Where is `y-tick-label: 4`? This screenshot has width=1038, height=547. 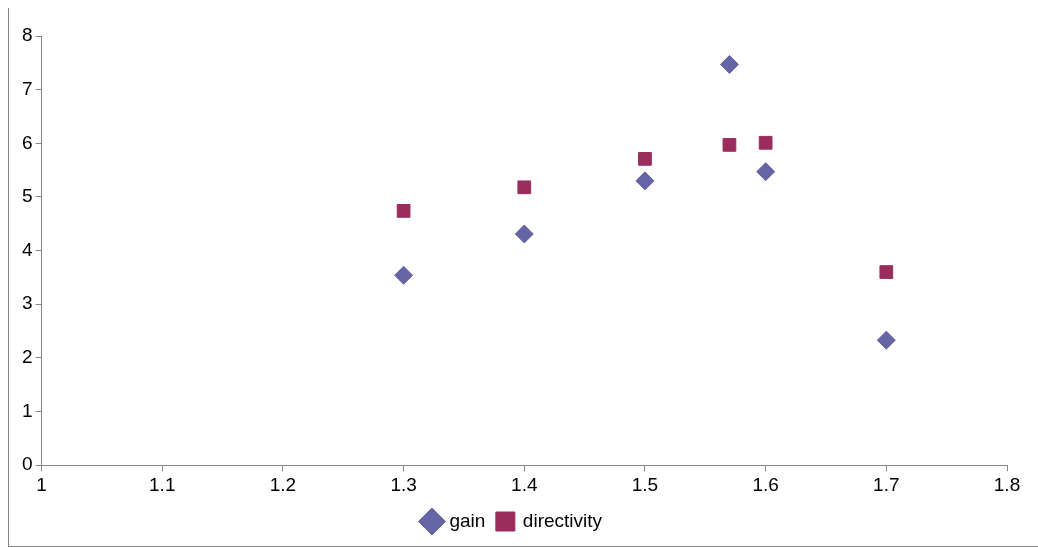 y-tick-label: 4 is located at coordinates (27, 249).